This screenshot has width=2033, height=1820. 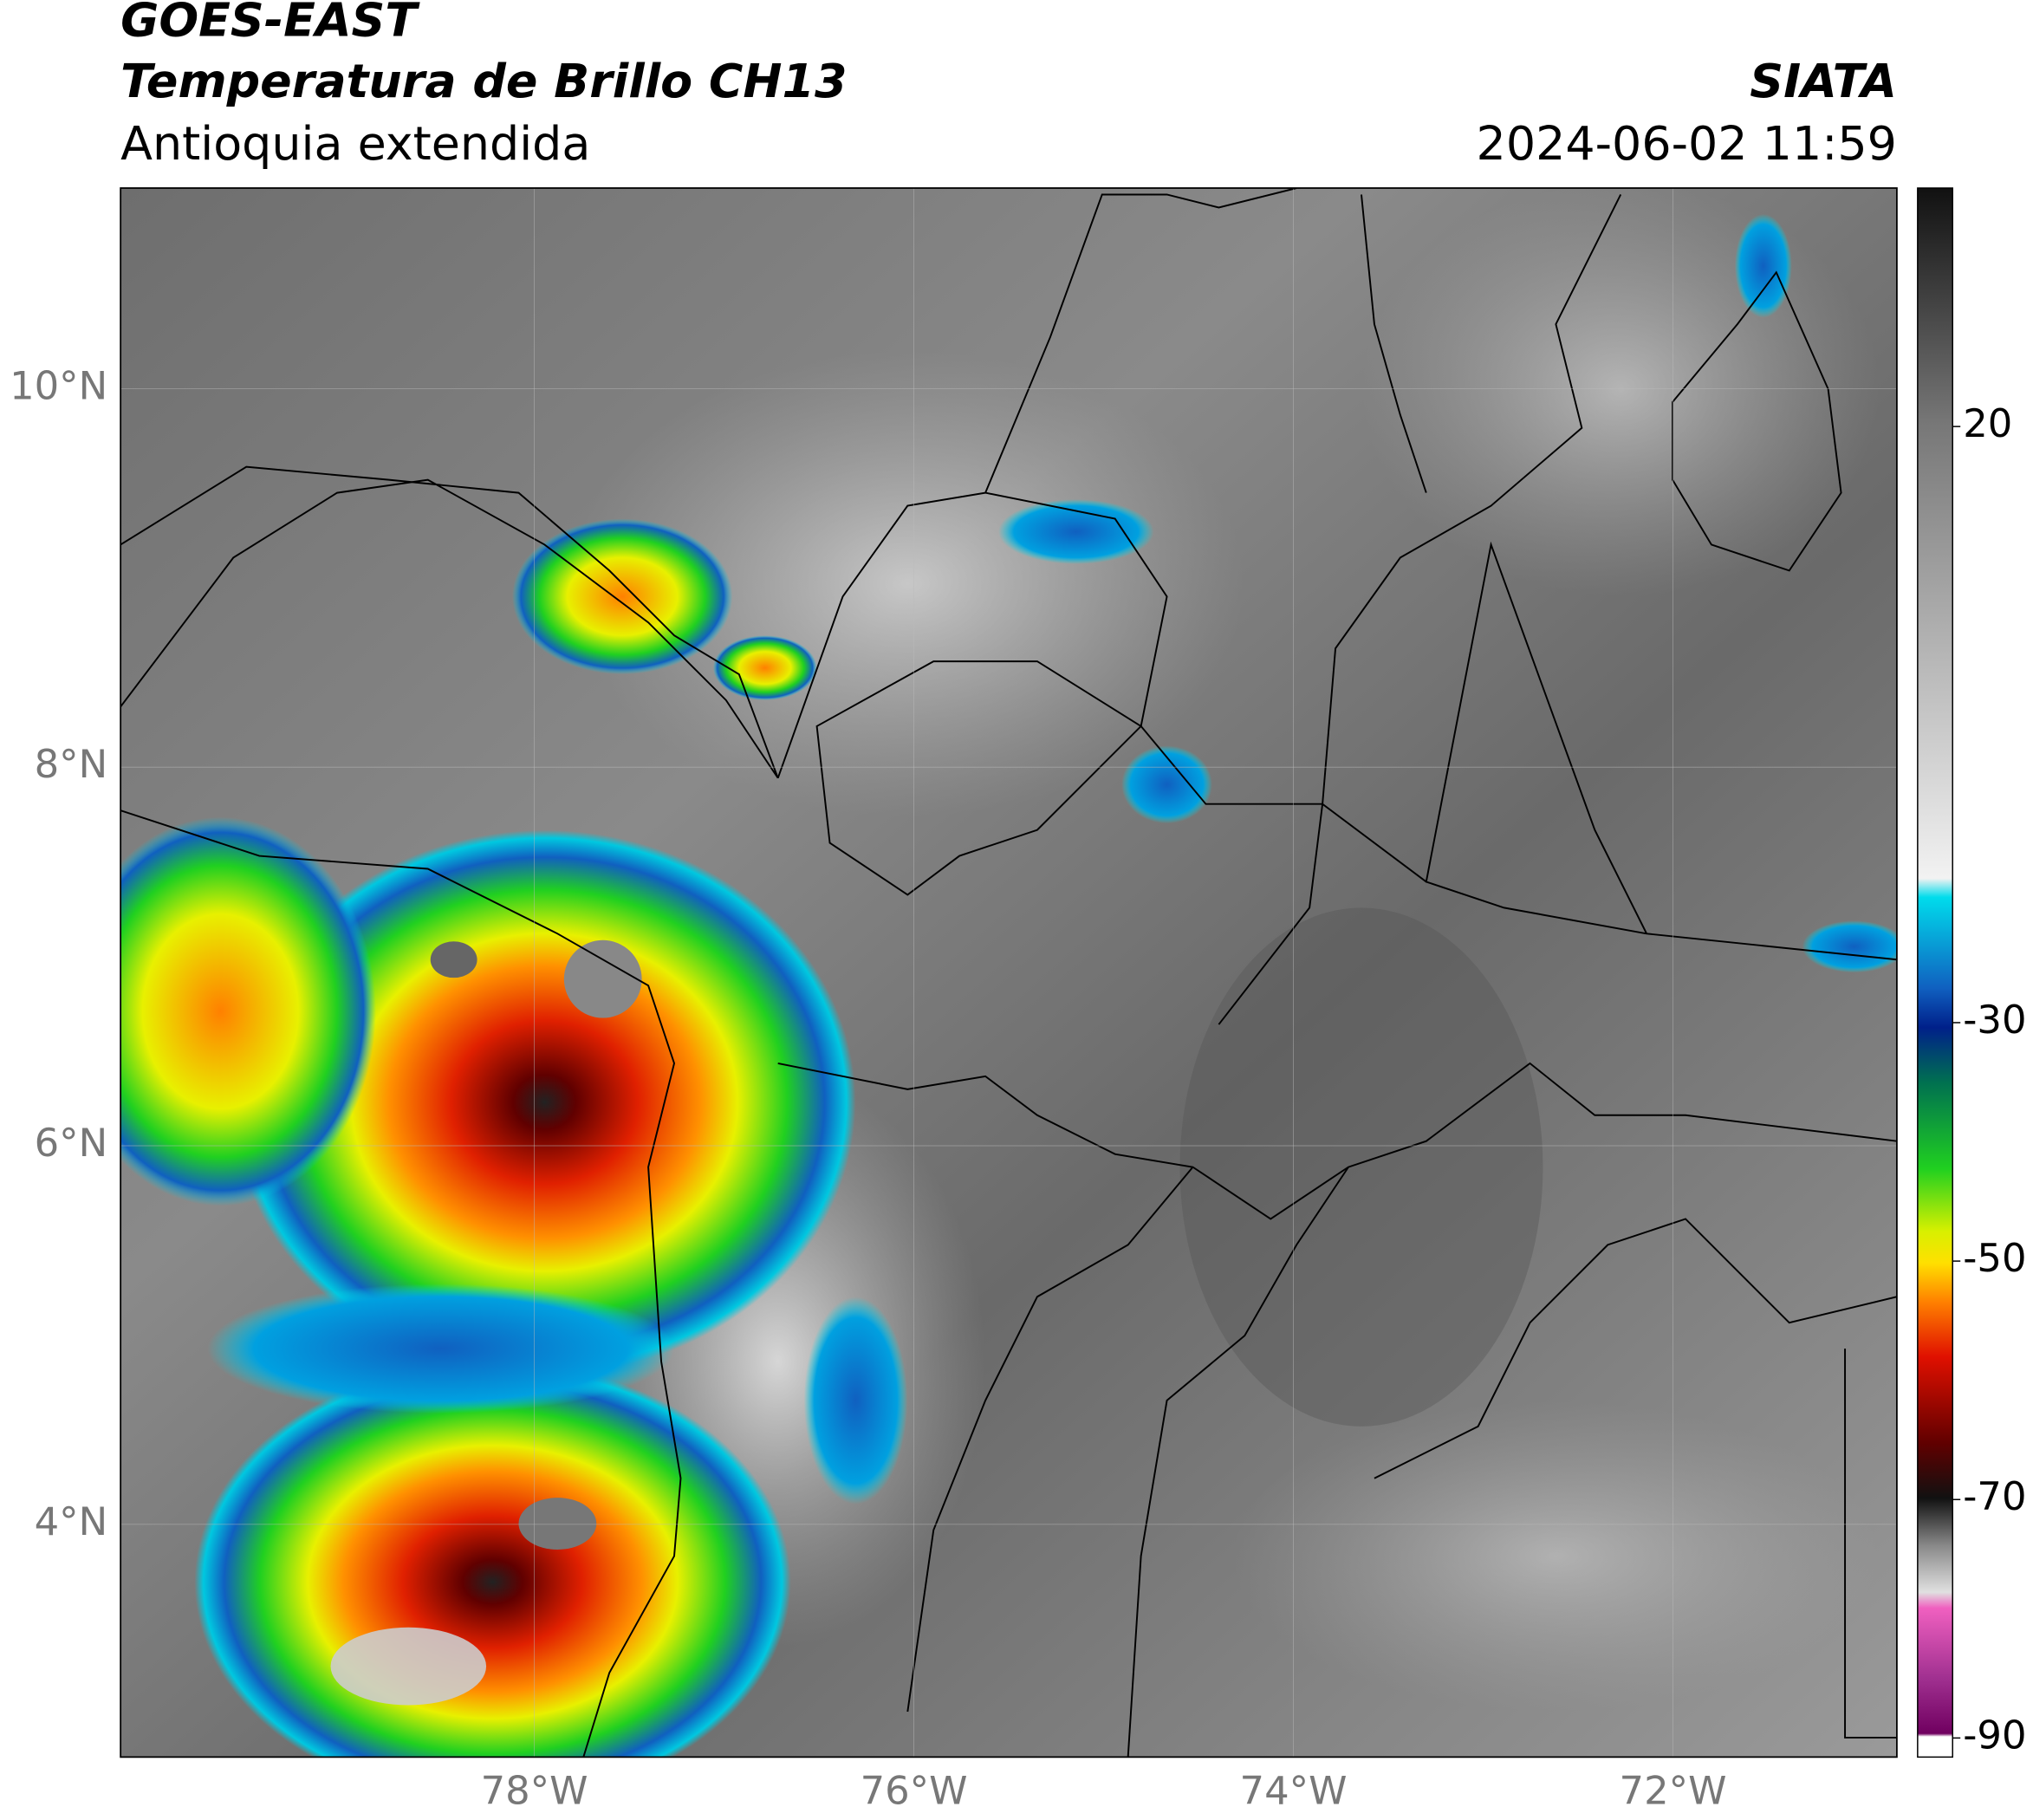 I want to click on colorbar, so click(x=1935, y=972).